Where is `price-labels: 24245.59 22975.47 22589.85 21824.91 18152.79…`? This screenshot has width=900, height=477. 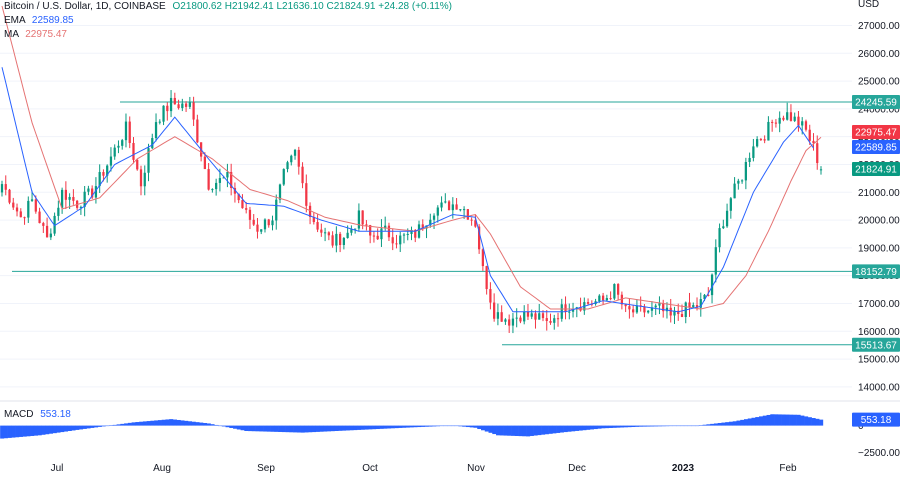
price-labels: 24245.59 22975.47 22589.85 21824.91 18152.79… is located at coordinates (876, 261).